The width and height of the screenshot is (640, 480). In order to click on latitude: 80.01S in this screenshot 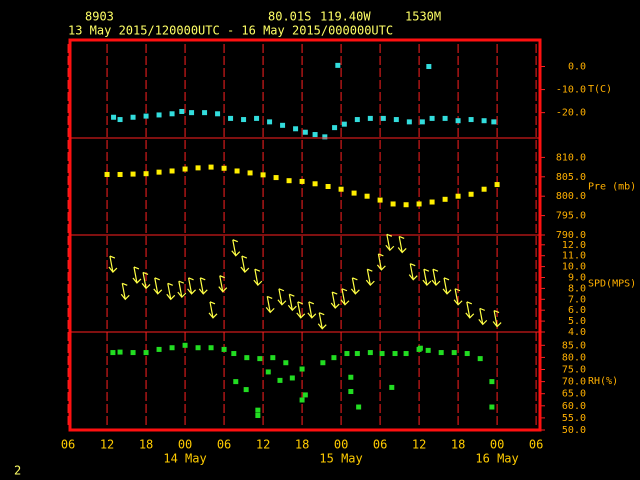, I will do `click(289, 17)`.